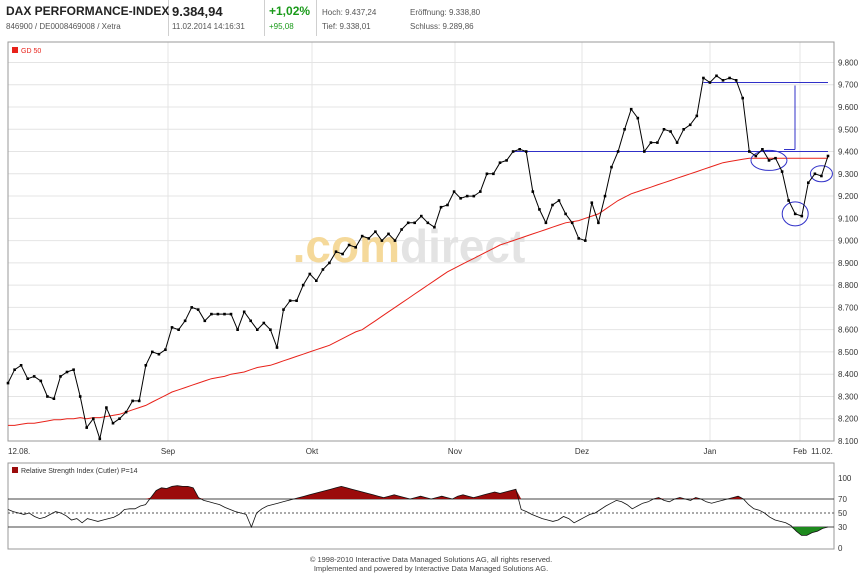  I want to click on y-tick-label: 9.700, so click(848, 85).